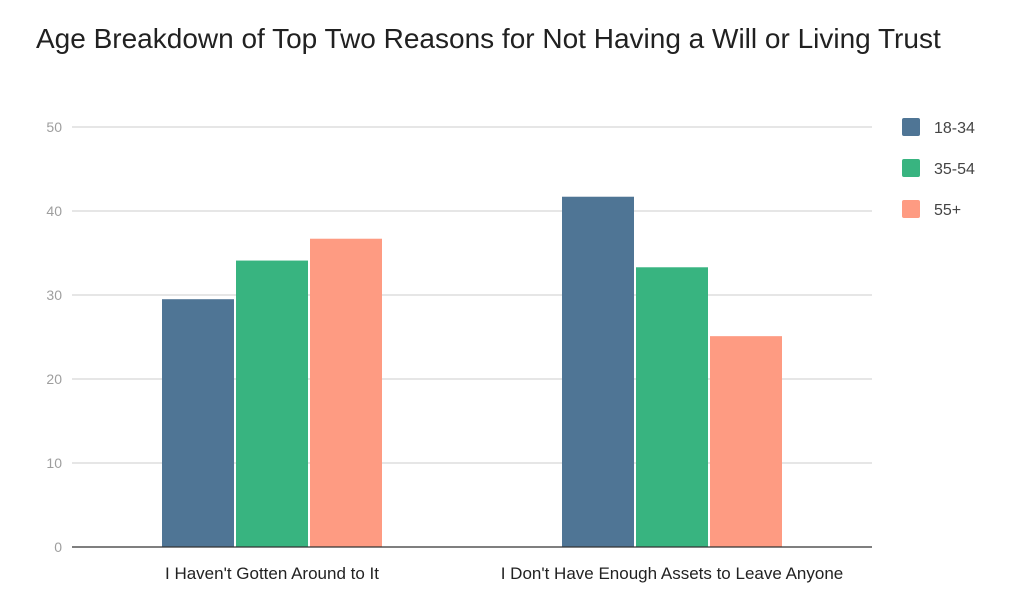 Image resolution: width=1024 pixels, height=601 pixels. I want to click on bar-55--2, so click(746, 441).